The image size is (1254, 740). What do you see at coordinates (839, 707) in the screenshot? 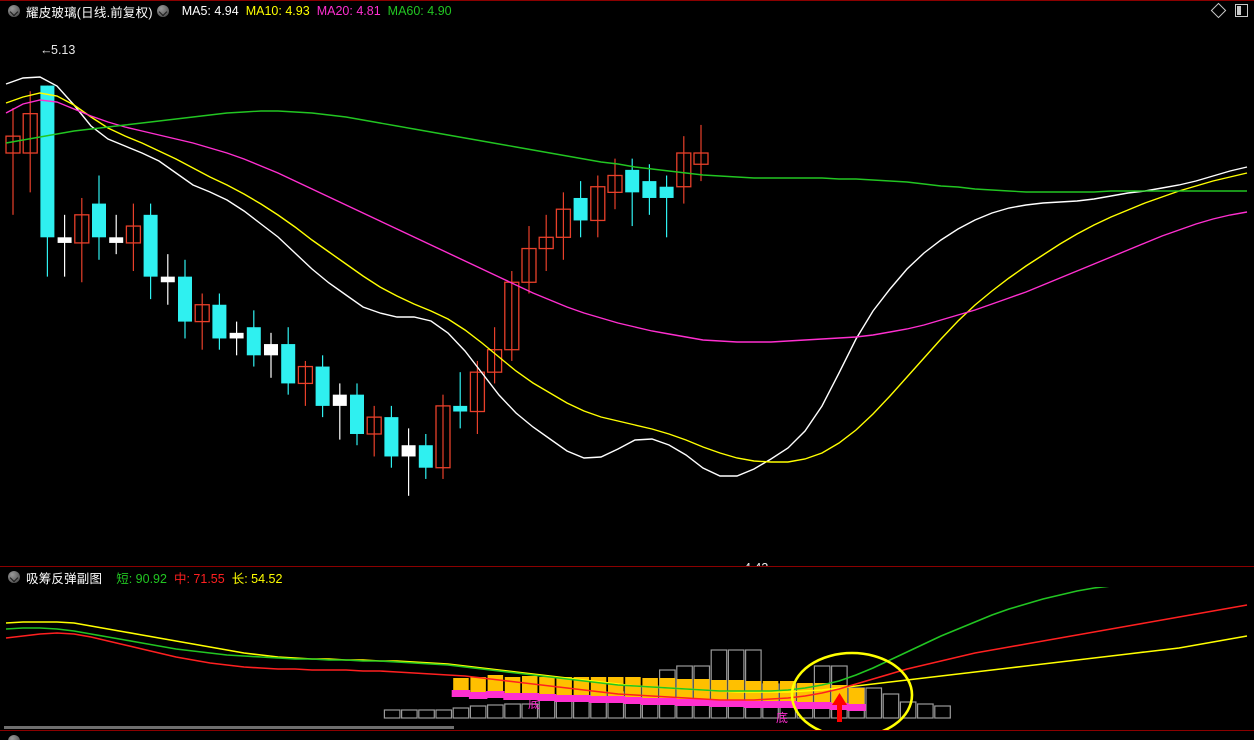
I see `rebound-arrow-icon` at bounding box center [839, 707].